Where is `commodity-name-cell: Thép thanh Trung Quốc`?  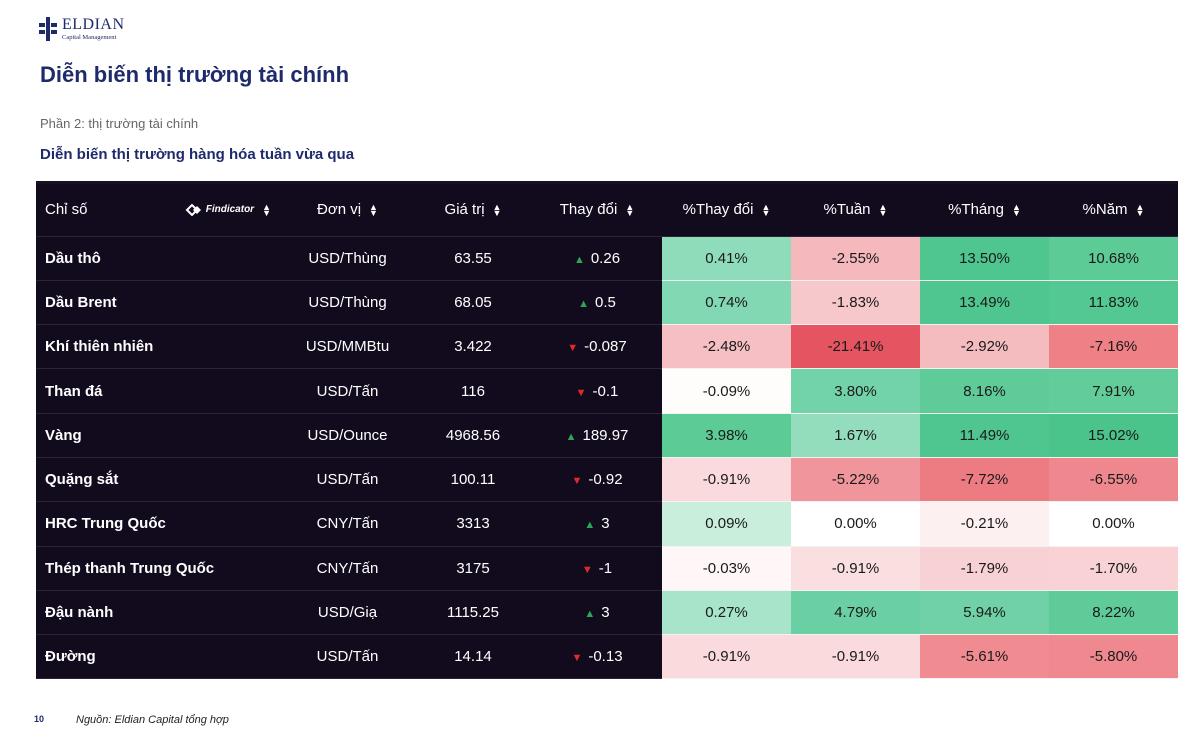 commodity-name-cell: Thép thanh Trung Quốc is located at coordinates (158, 568).